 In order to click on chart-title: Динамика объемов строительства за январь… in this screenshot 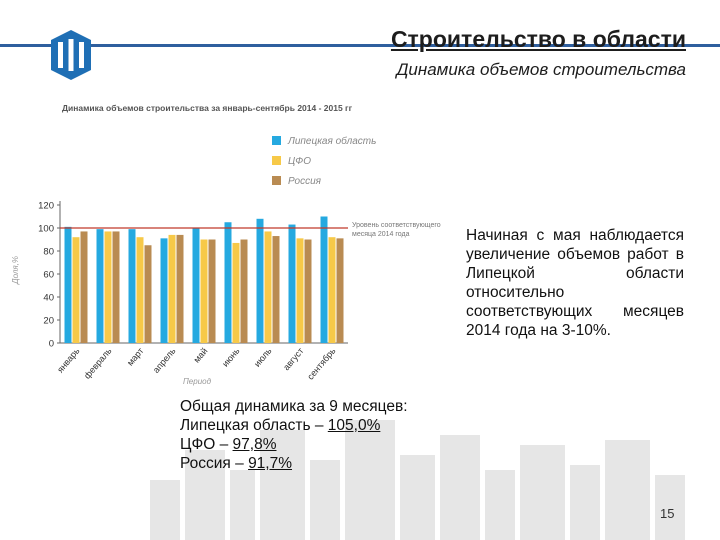, I will do `click(207, 108)`.